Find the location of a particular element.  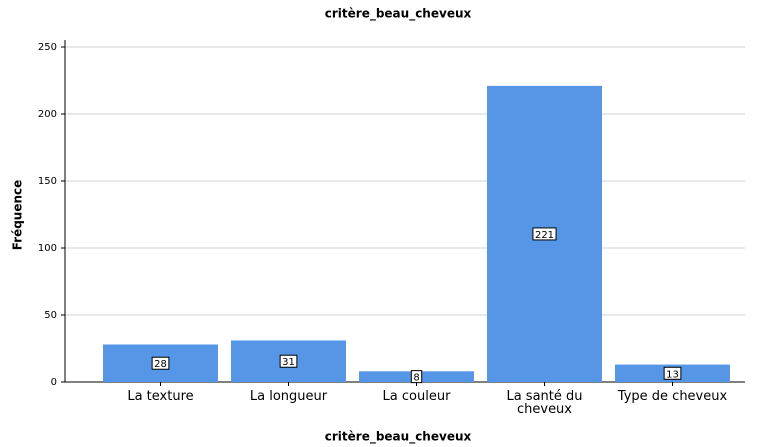

x-axis-label: critère_beau_cheveux is located at coordinates (398, 437).